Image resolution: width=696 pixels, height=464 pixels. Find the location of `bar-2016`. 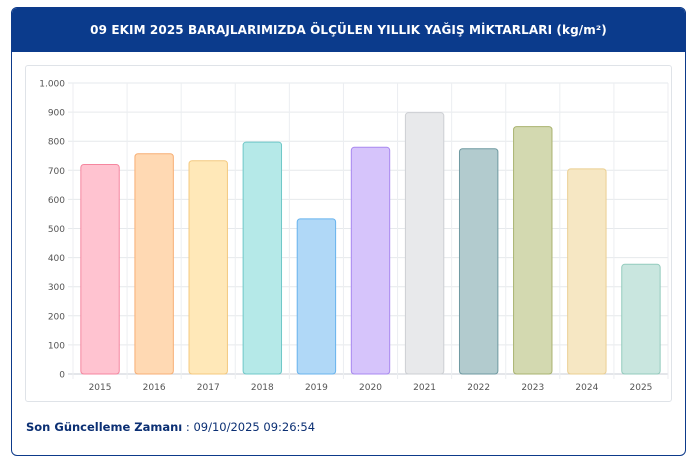

bar-2016 is located at coordinates (154, 264).